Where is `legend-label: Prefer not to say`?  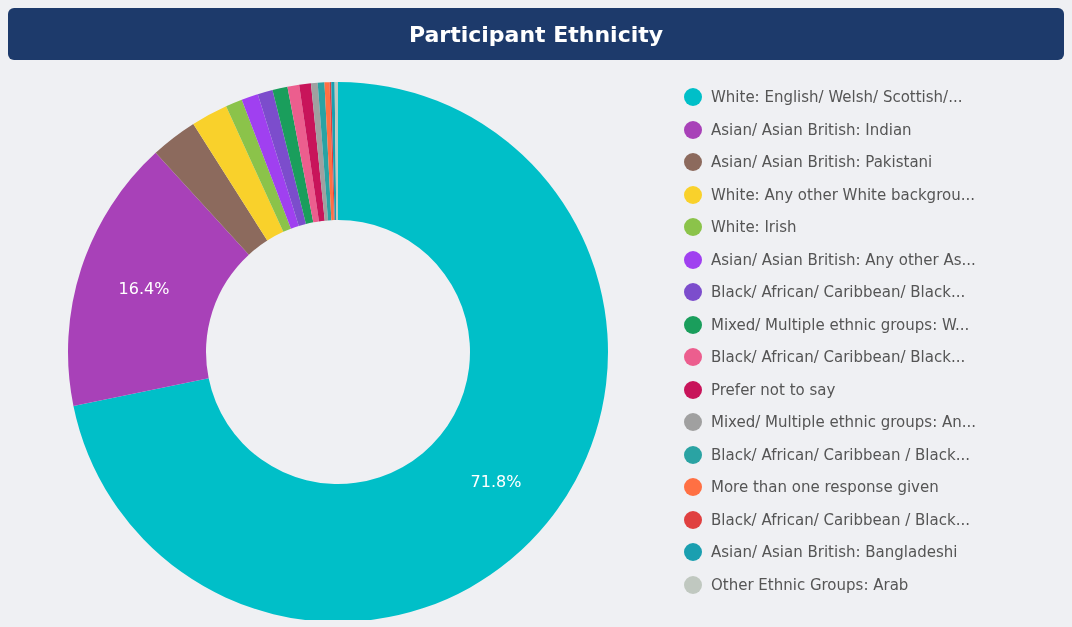 legend-label: Prefer not to say is located at coordinates (773, 389).